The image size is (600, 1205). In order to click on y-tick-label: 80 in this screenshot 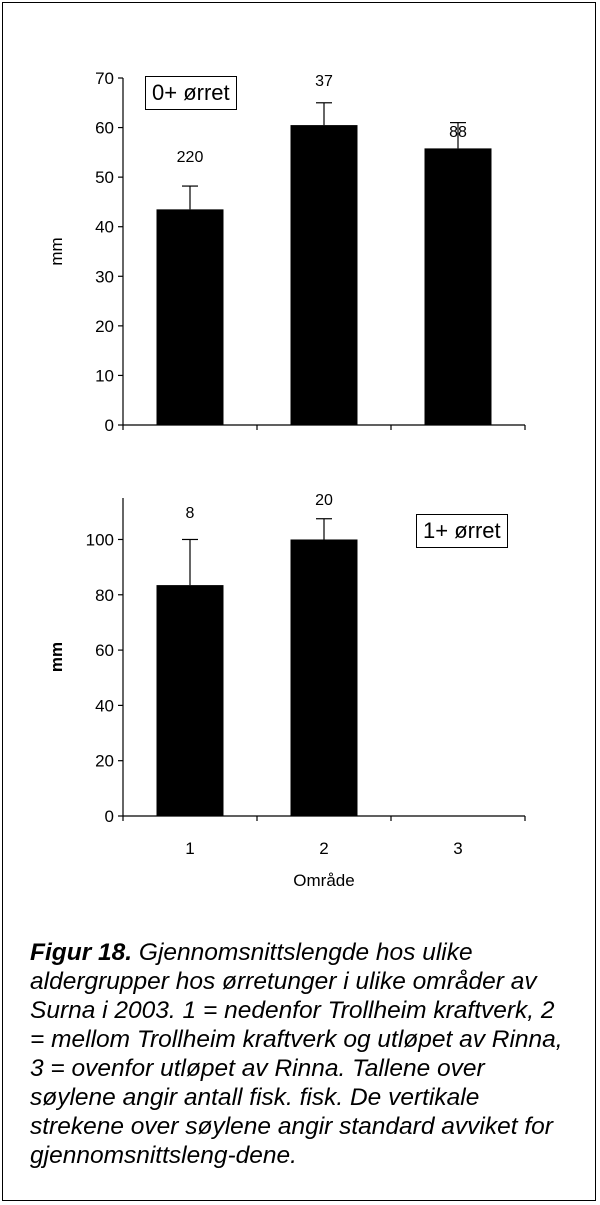, I will do `click(104, 595)`.